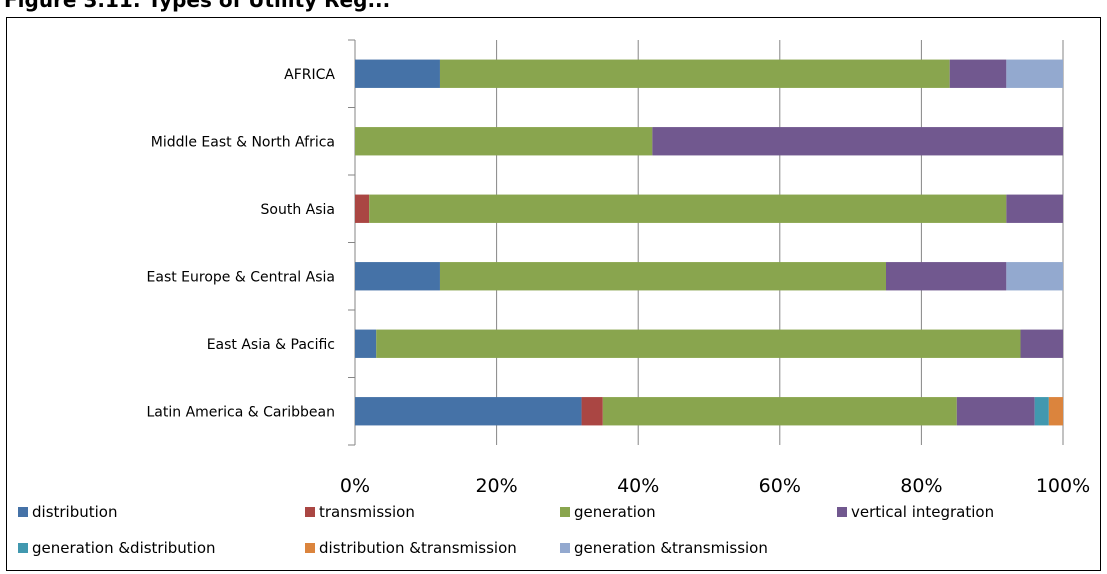 The image size is (1107, 574). What do you see at coordinates (310, 512) in the screenshot?
I see `legend-swatch-transmission` at bounding box center [310, 512].